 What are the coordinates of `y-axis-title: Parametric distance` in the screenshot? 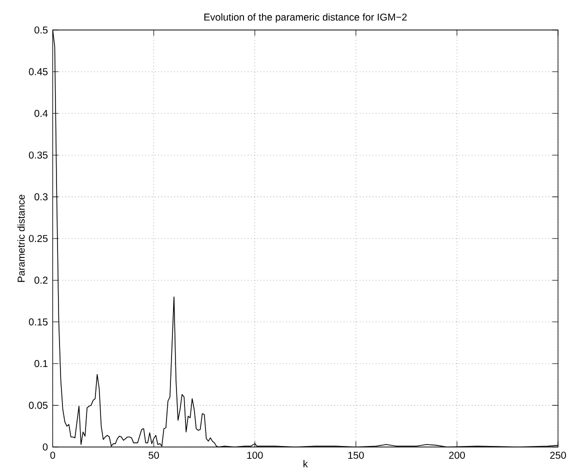 It's located at (21, 238).